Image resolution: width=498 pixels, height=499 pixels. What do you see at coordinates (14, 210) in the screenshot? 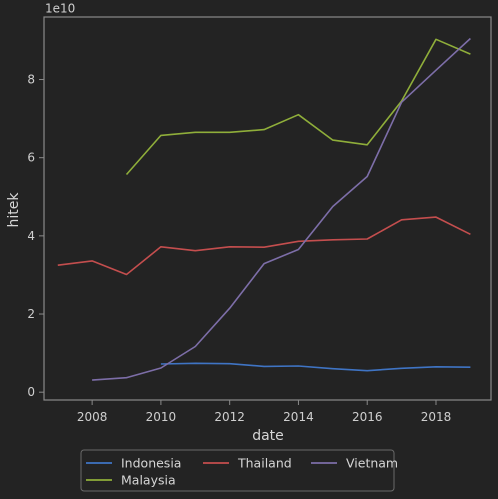
I see `y-axis-label: hitek` at bounding box center [14, 210].